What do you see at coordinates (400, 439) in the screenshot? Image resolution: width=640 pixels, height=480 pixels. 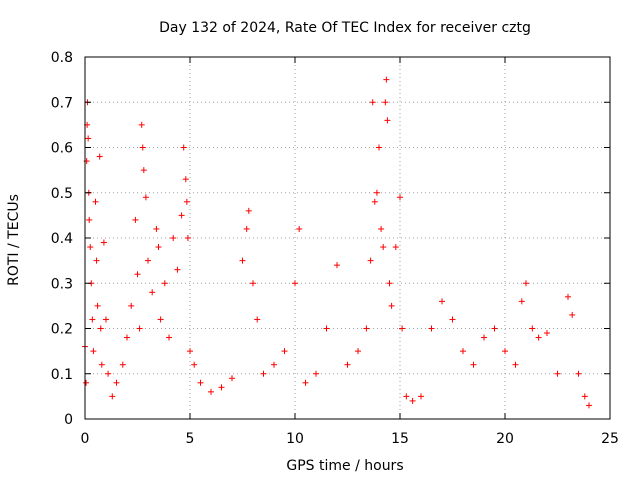 I see `x-tick-label: 15` at bounding box center [400, 439].